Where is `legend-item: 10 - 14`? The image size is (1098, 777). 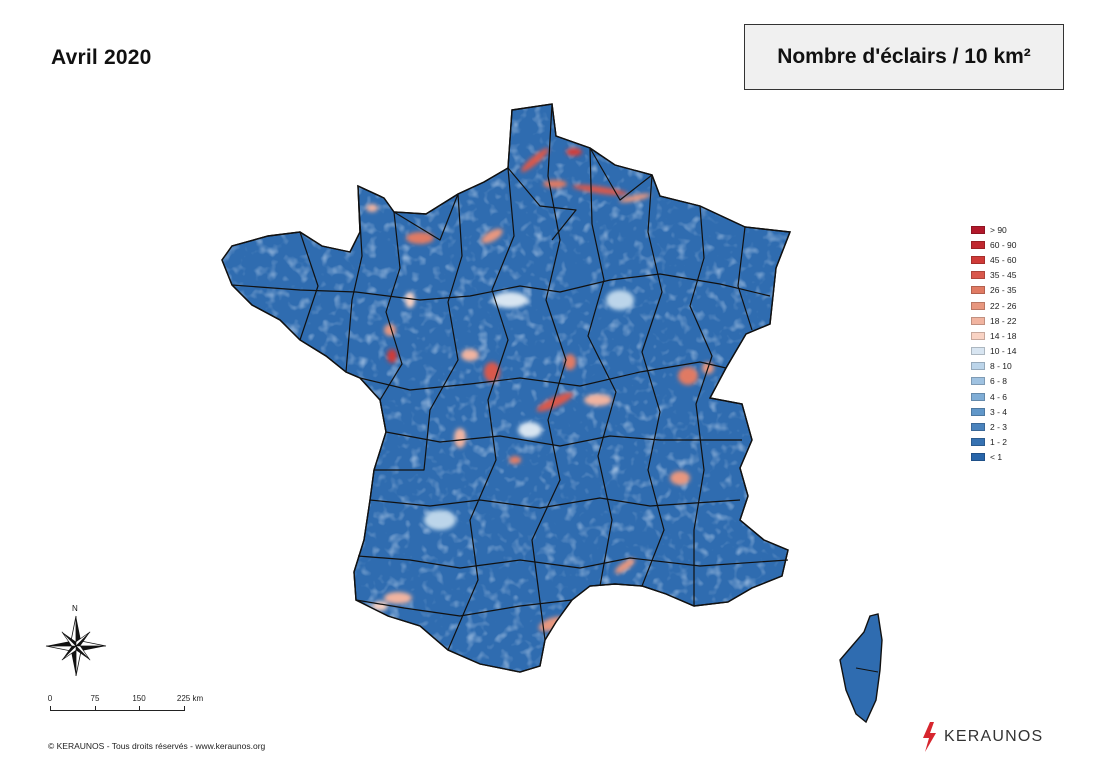 legend-item: 10 - 14 is located at coordinates (993, 351).